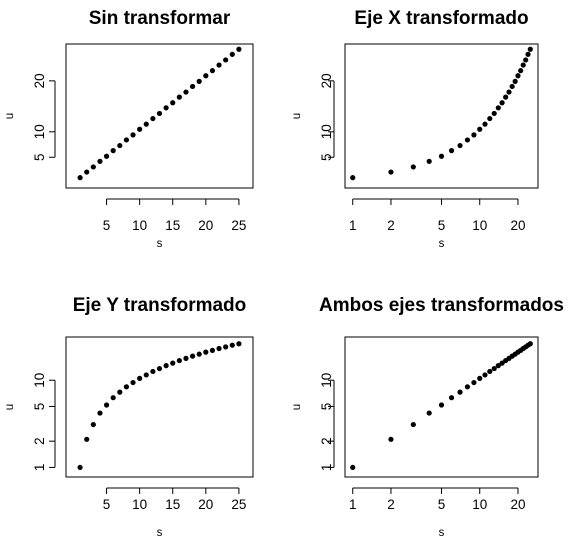 This screenshot has height=544, width=573. What do you see at coordinates (391, 225) in the screenshot?
I see `x-tick-label: 2` at bounding box center [391, 225].